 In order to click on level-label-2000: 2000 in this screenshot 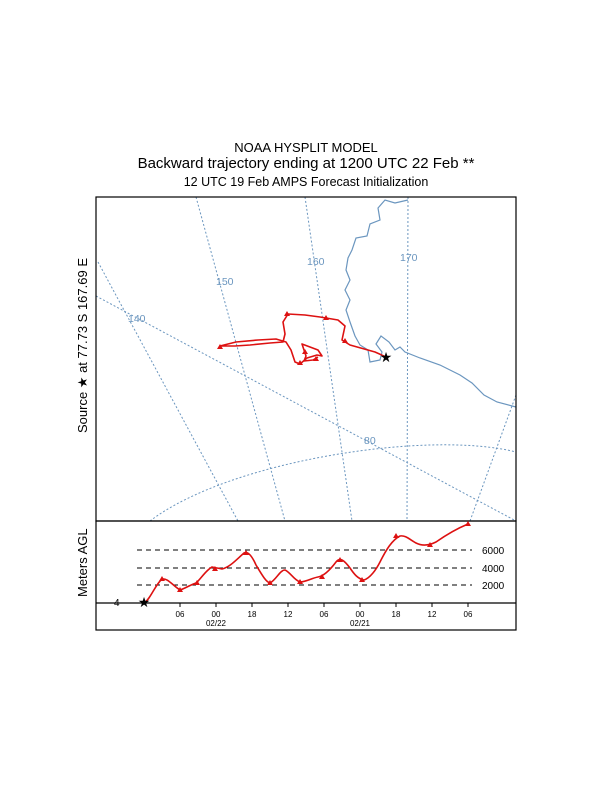, I will do `click(493, 586)`.